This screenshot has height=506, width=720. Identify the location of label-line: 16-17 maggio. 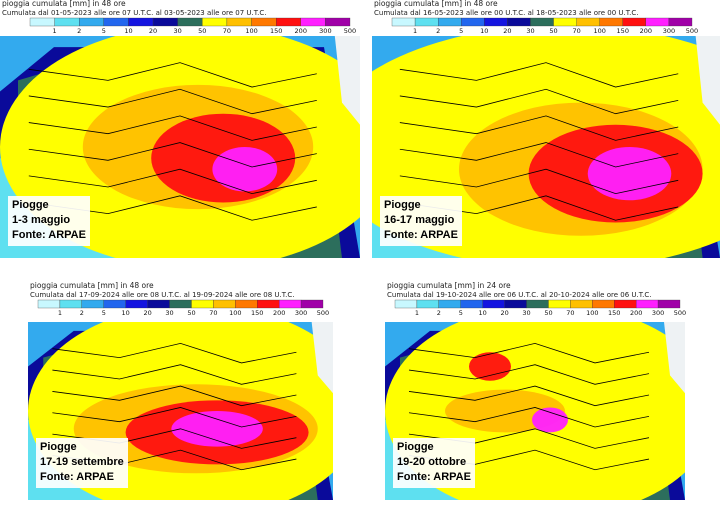
(419, 220).